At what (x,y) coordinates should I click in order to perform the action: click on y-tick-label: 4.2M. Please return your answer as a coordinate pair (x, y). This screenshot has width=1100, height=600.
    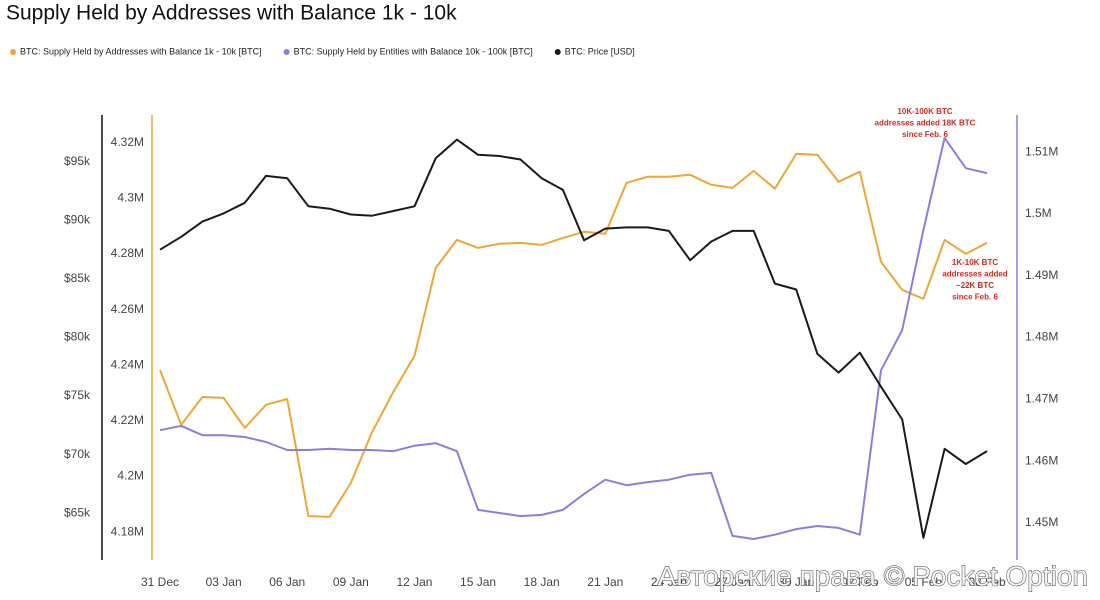
    Looking at the image, I should click on (130, 476).